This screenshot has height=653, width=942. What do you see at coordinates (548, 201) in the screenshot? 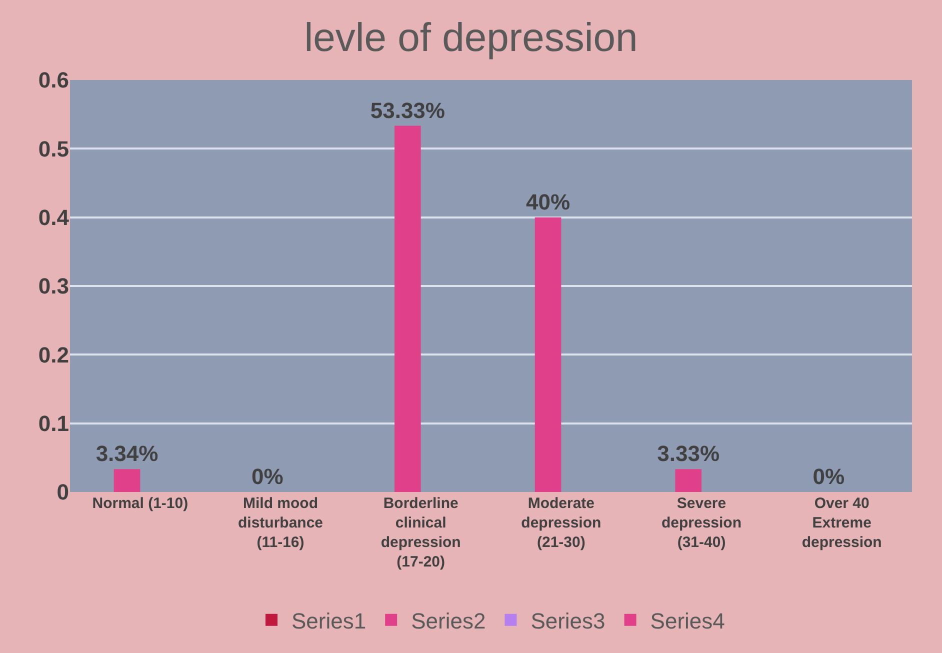
I see `data-label: 40%` at bounding box center [548, 201].